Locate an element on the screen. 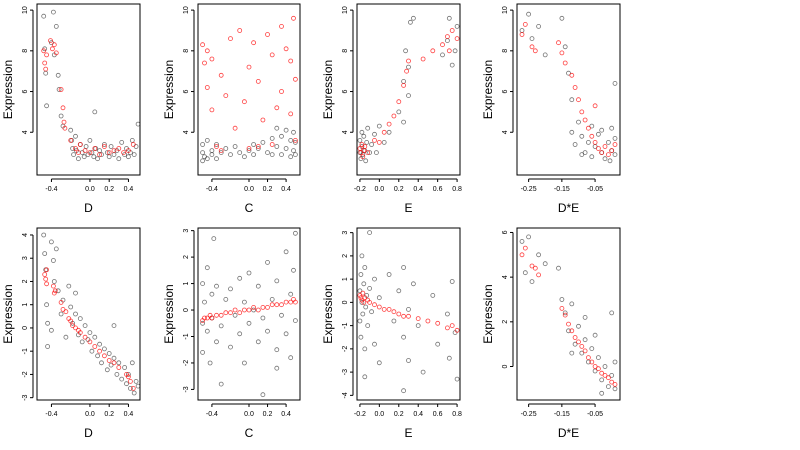 This screenshot has width=800, height=450. y-axis-title: Expression is located at coordinates (169, 313).